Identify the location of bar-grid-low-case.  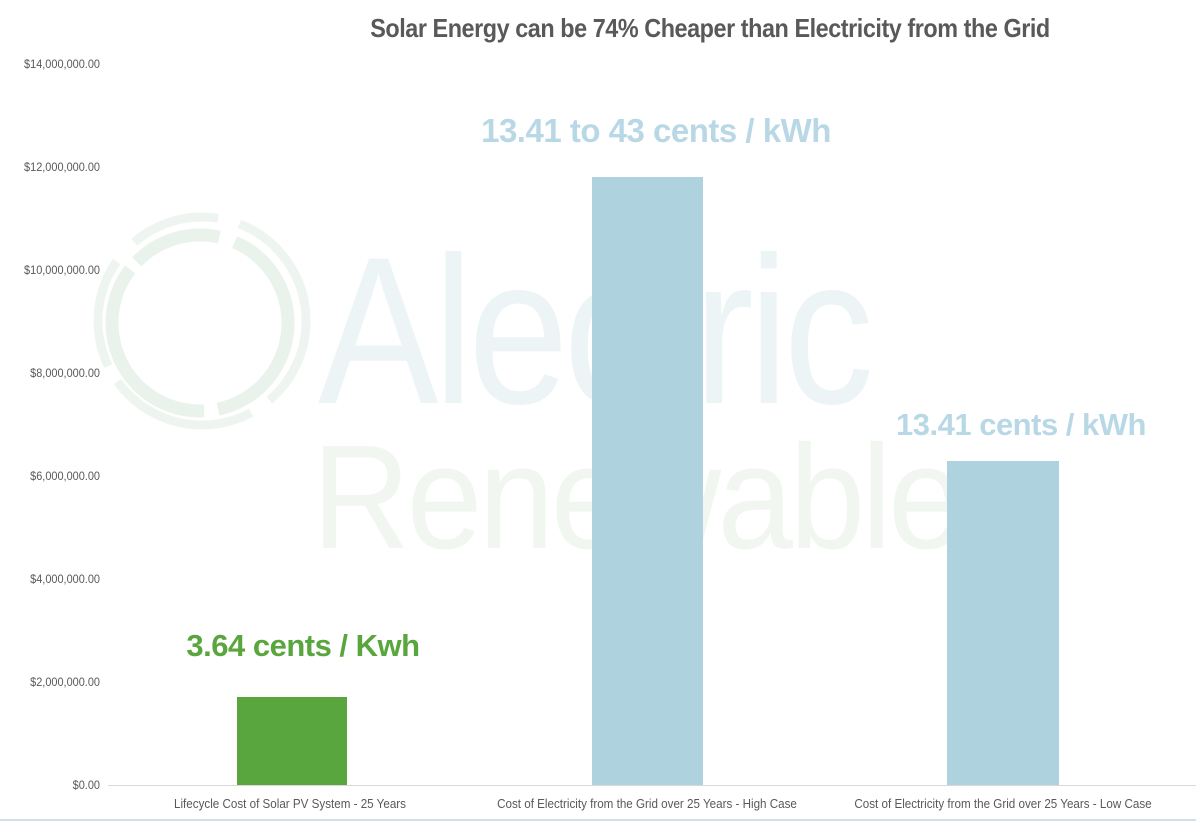
(1003, 623).